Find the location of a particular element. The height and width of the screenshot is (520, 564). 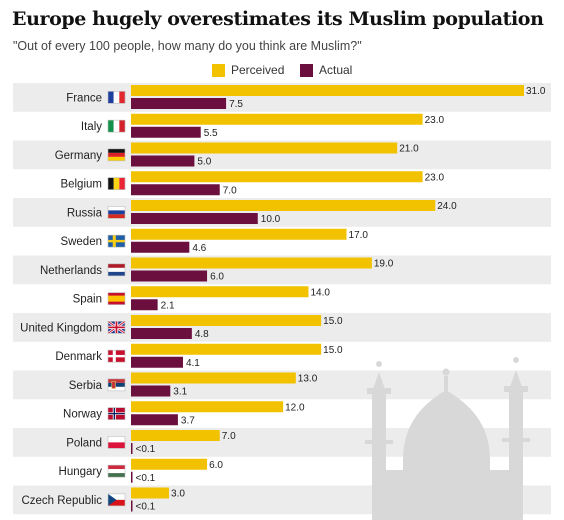

category-label: Czech Republic is located at coordinates (61, 501).